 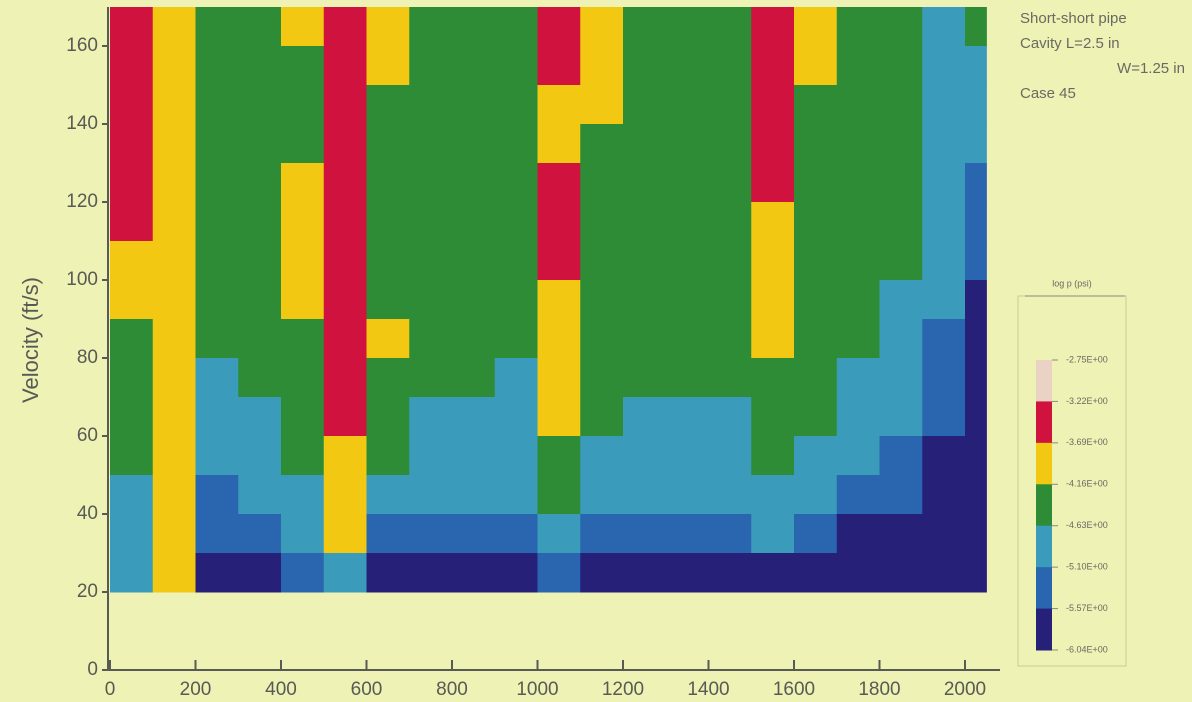 I want to click on y-tick-label: 100, so click(x=82, y=279).